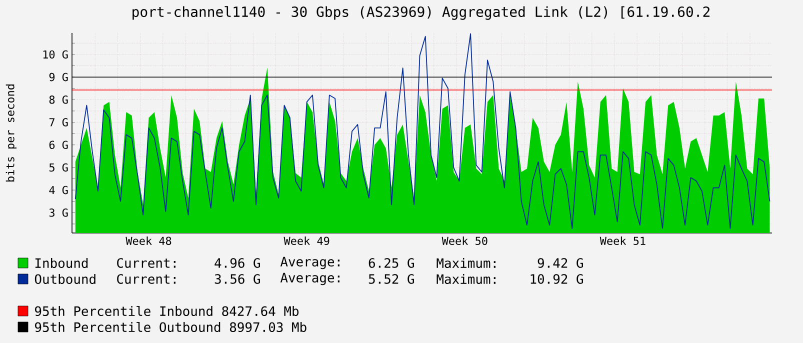  Describe the element at coordinates (65, 279) in the screenshot. I see `legend-label: Outbound` at that location.